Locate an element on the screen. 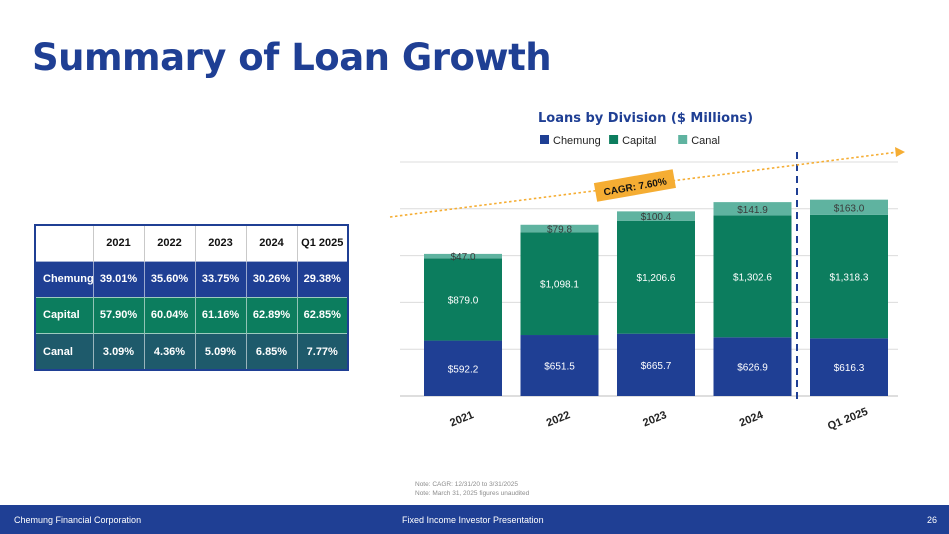 Image resolution: width=949 pixels, height=534 pixels. table-header-row: 2021 2022 2023 2024 Q1 2025 is located at coordinates (191, 243).